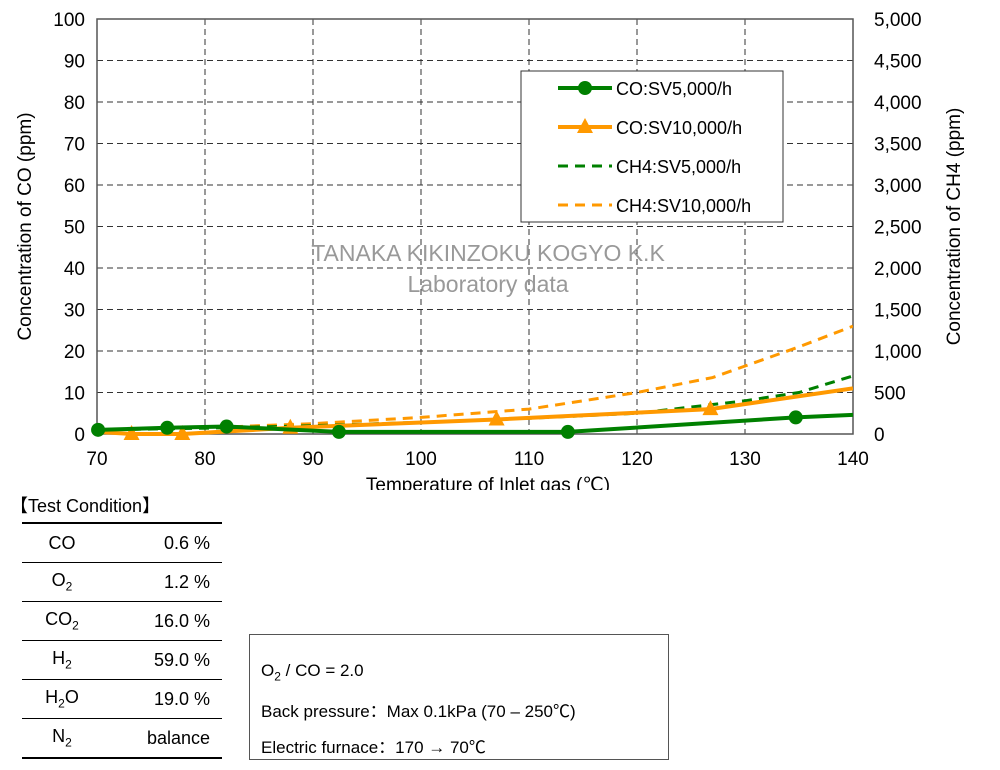 The image size is (1000, 770). I want to click on gas-value: 19.0 %, so click(162, 699).